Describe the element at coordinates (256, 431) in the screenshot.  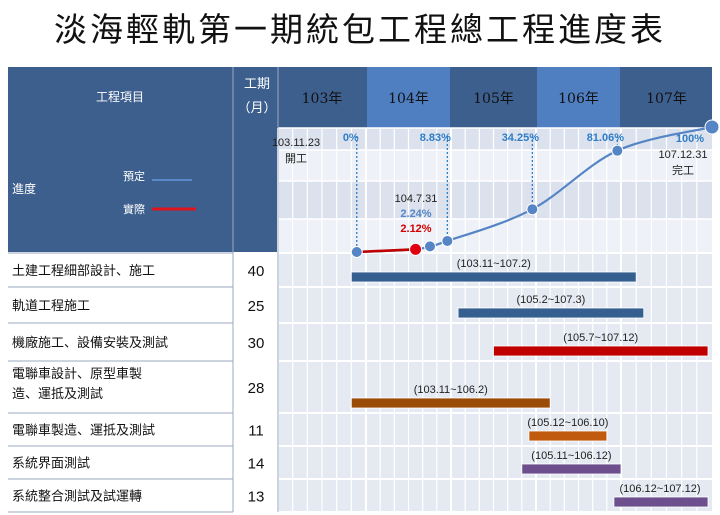
I see `task-duration: 11` at that location.